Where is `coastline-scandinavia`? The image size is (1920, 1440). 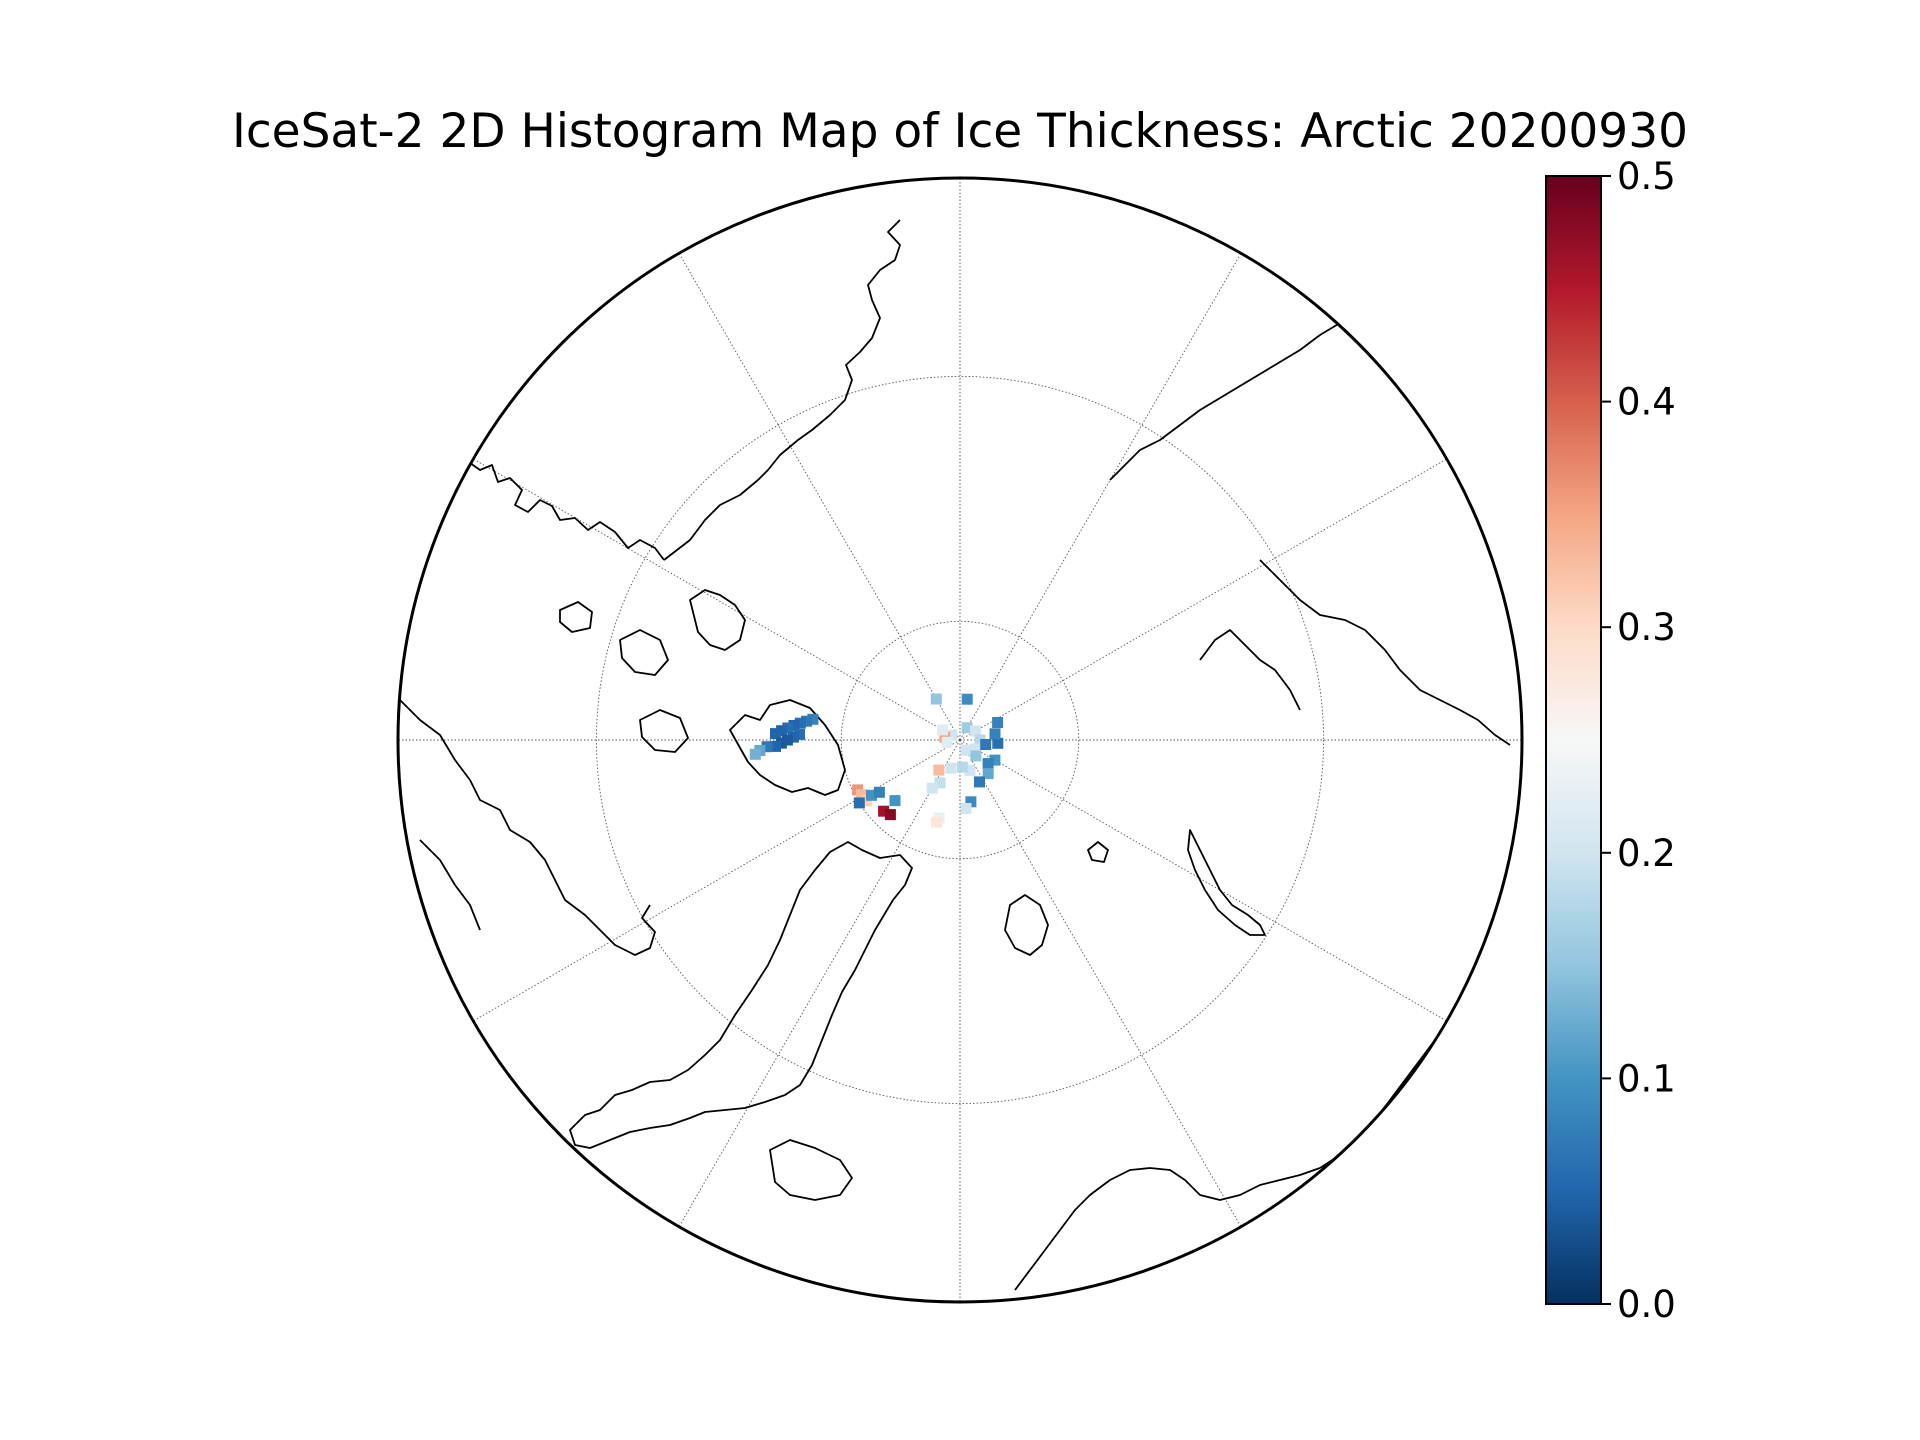 coastline-scandinavia is located at coordinates (1167, 1229).